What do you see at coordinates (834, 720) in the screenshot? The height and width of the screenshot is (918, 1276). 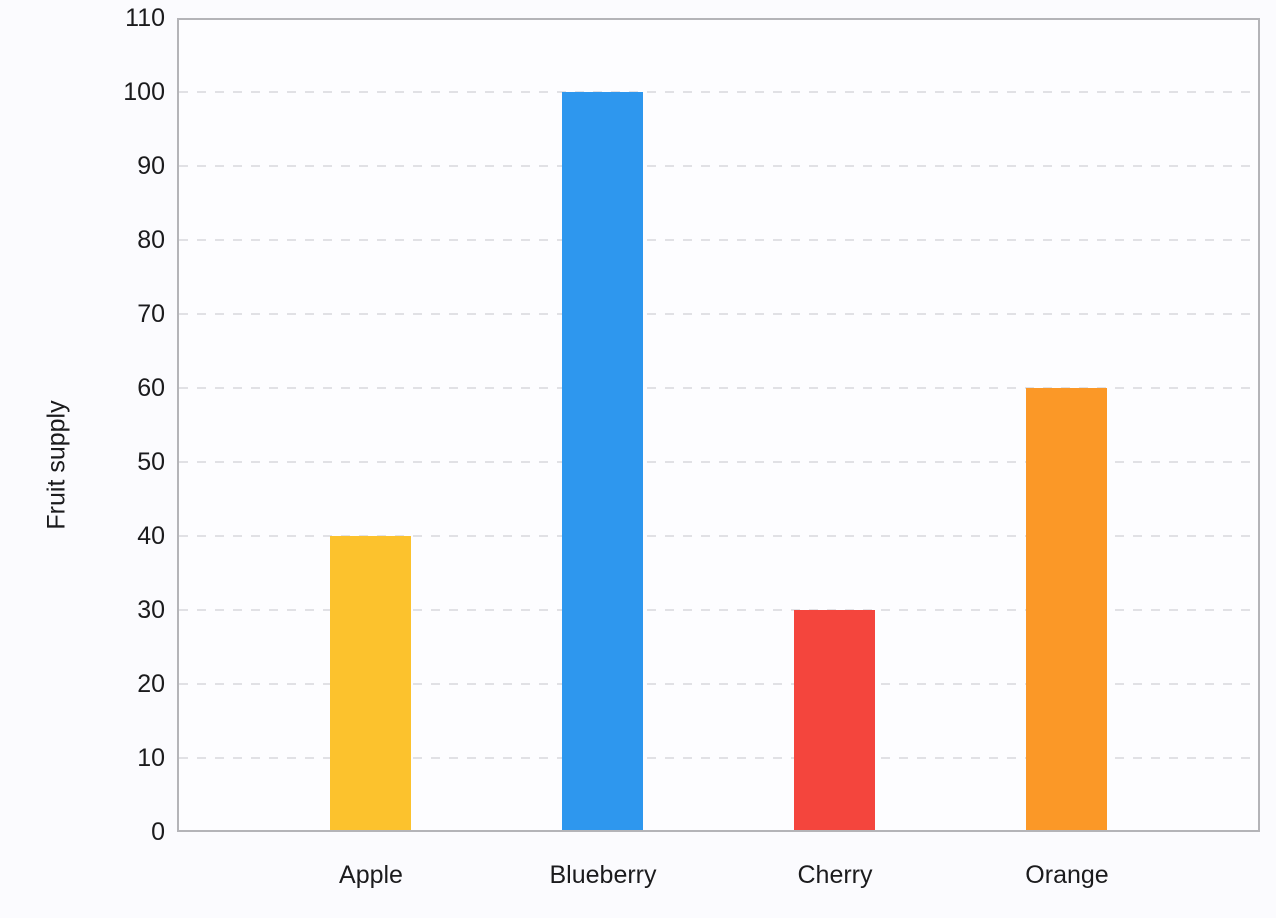 I see `bar-cherry` at bounding box center [834, 720].